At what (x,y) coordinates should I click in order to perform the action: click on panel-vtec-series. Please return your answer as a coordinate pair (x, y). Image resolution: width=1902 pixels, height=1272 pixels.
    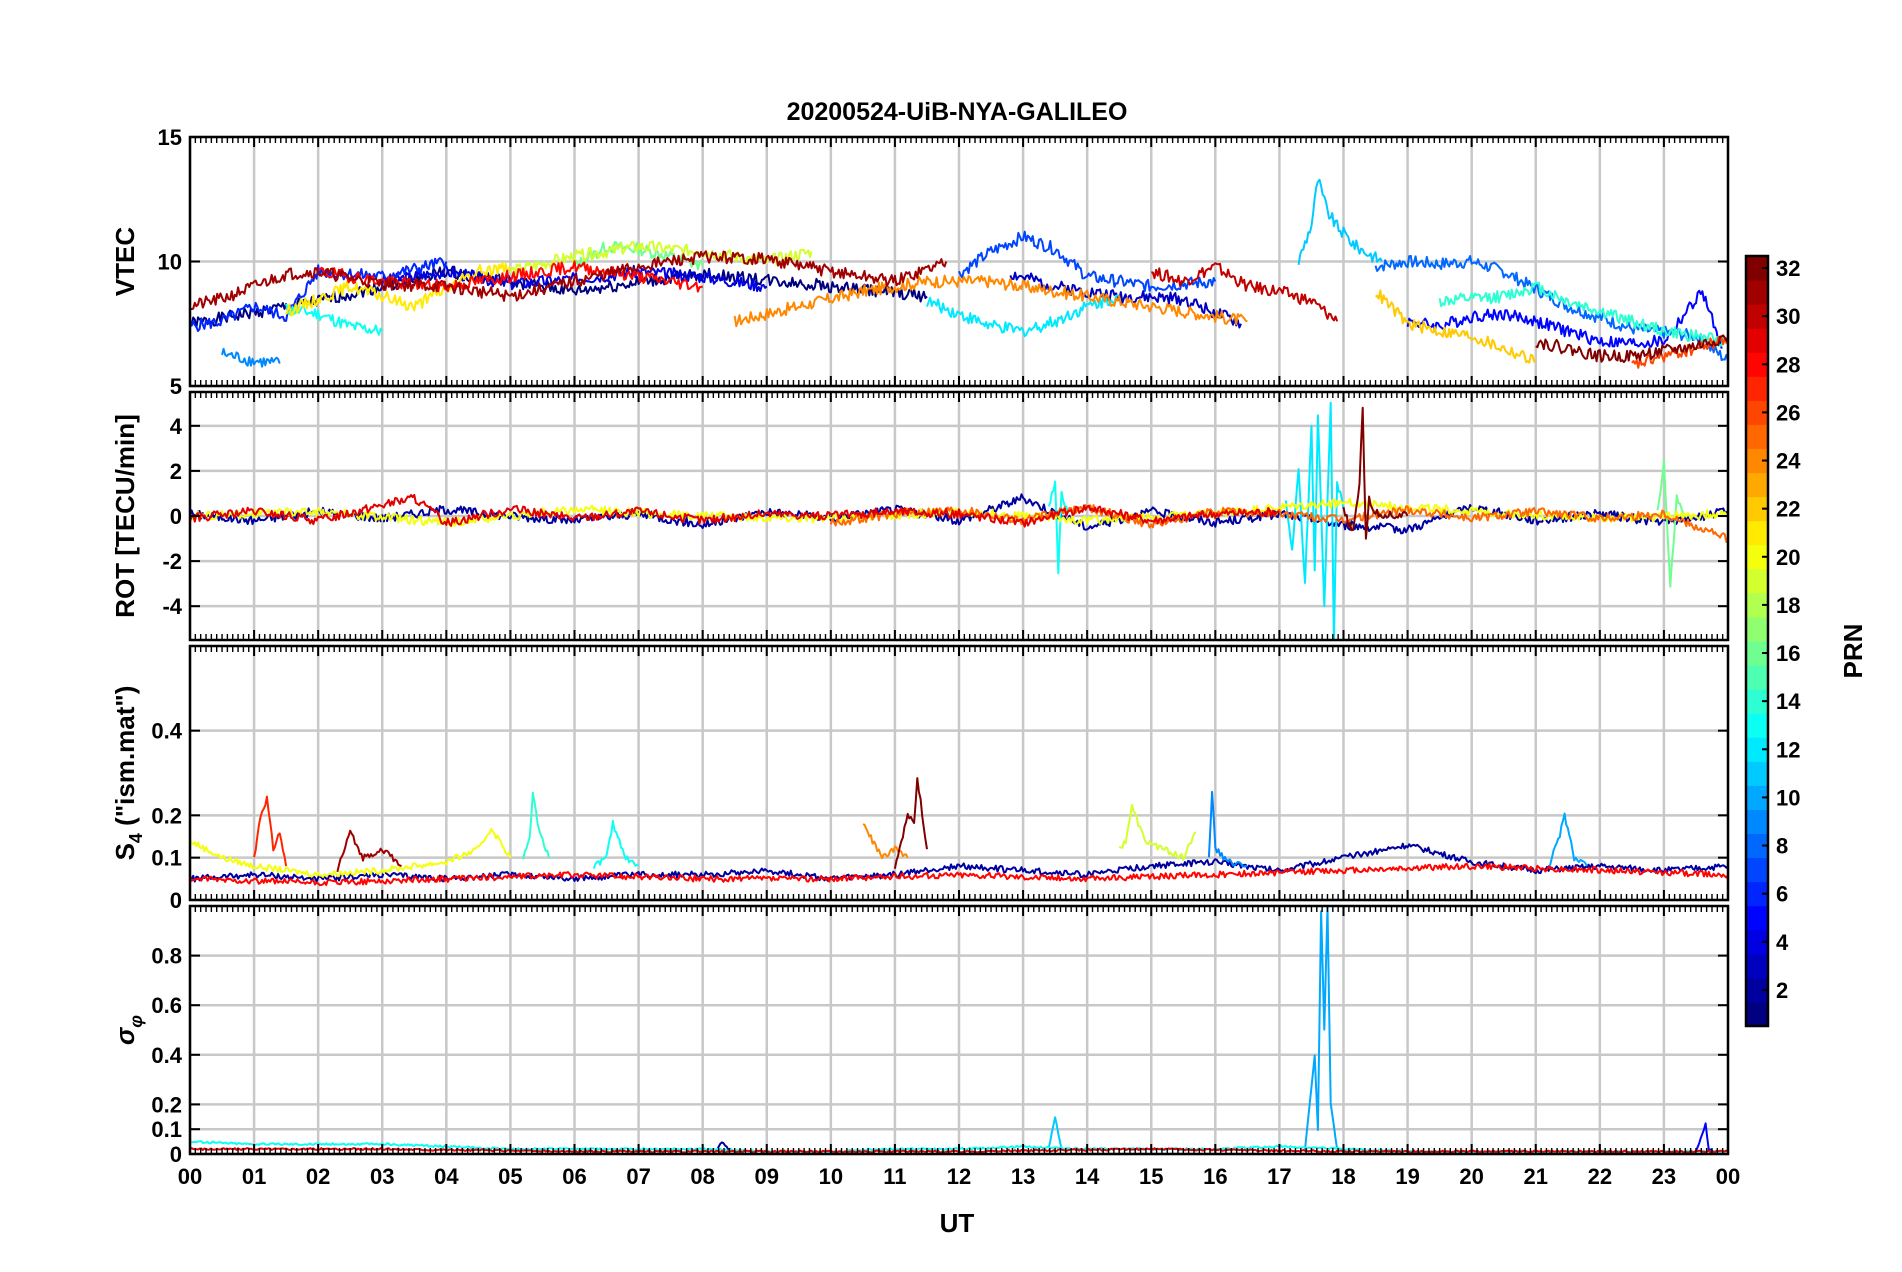
    Looking at the image, I should click on (959, 273).